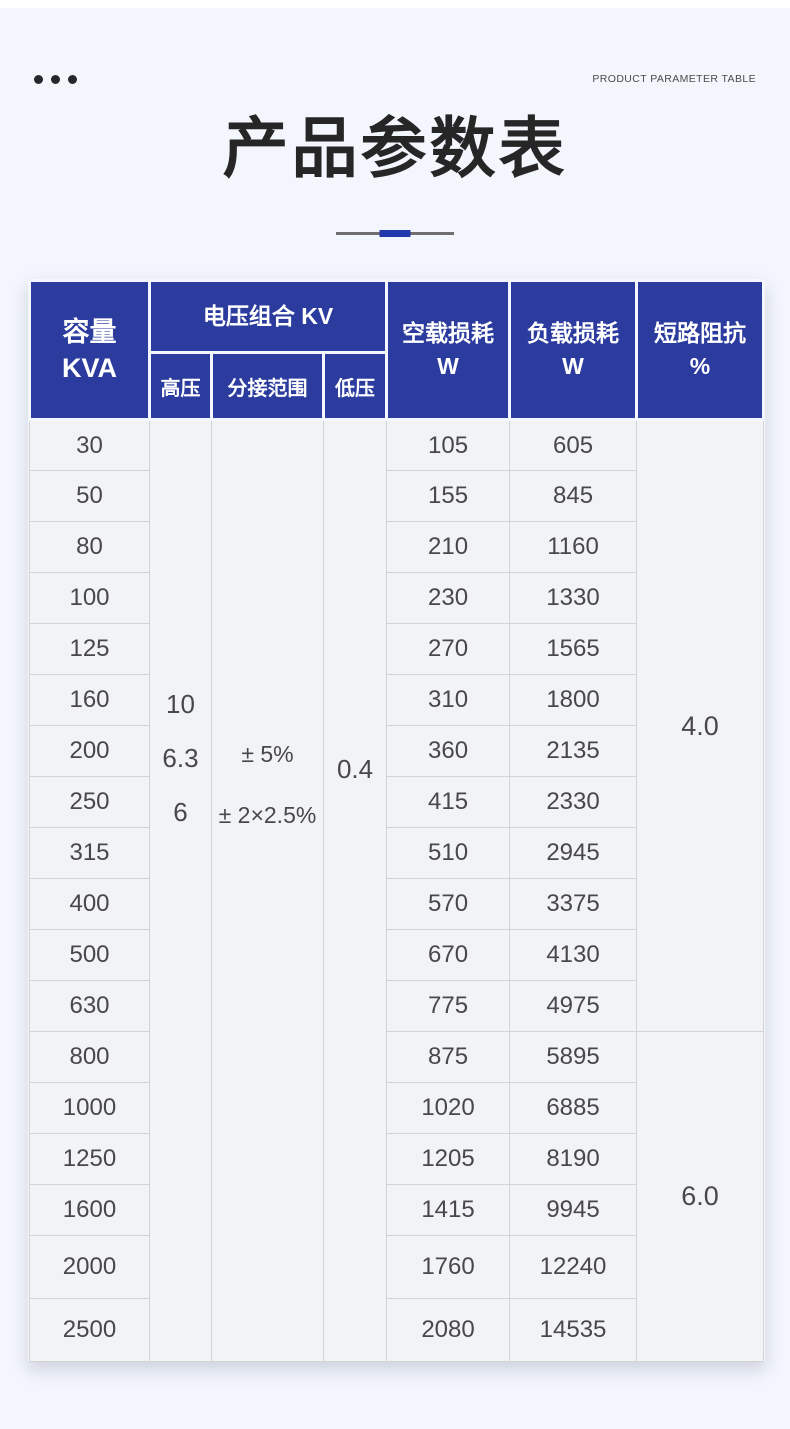  What do you see at coordinates (573, 1210) in the screenshot?
I see `load-cell: 9945` at bounding box center [573, 1210].